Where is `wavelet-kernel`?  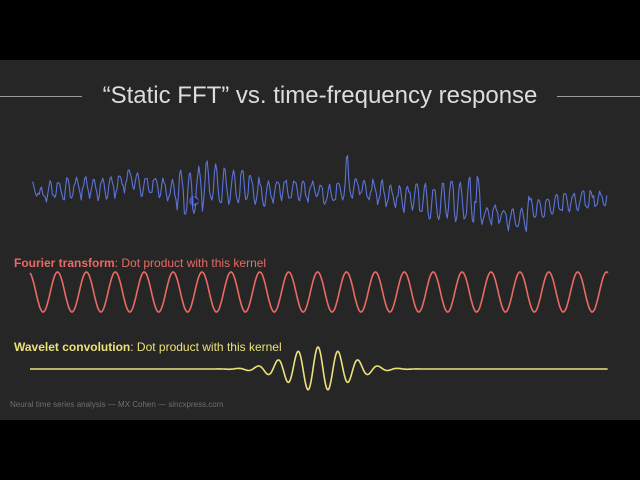
wavelet-kernel is located at coordinates (319, 368).